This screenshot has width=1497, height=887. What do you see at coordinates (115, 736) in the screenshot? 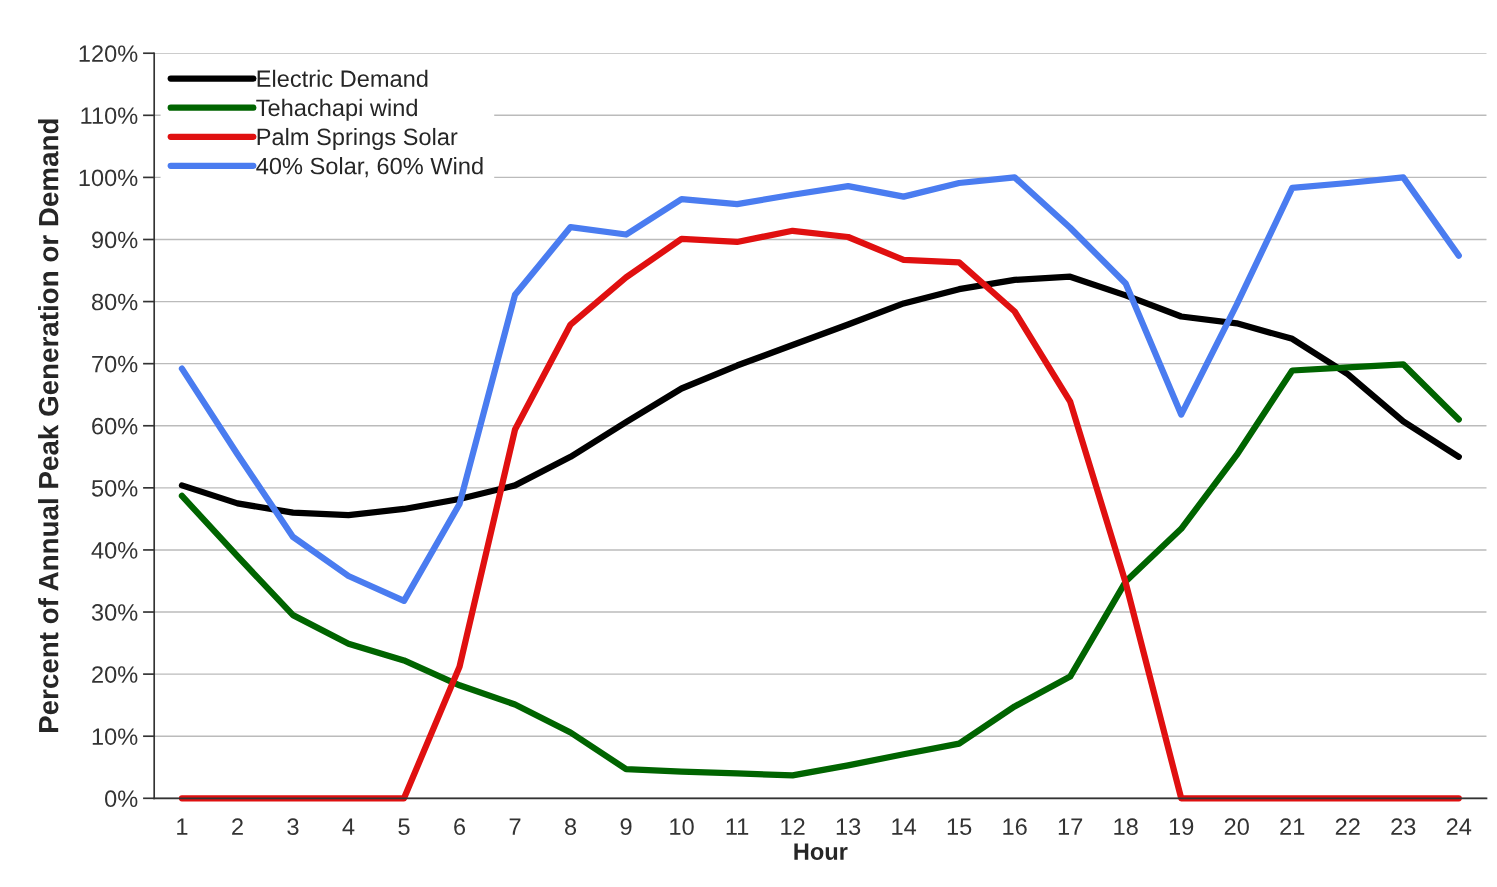
I see `y-tick-label: 10%` at bounding box center [115, 736].